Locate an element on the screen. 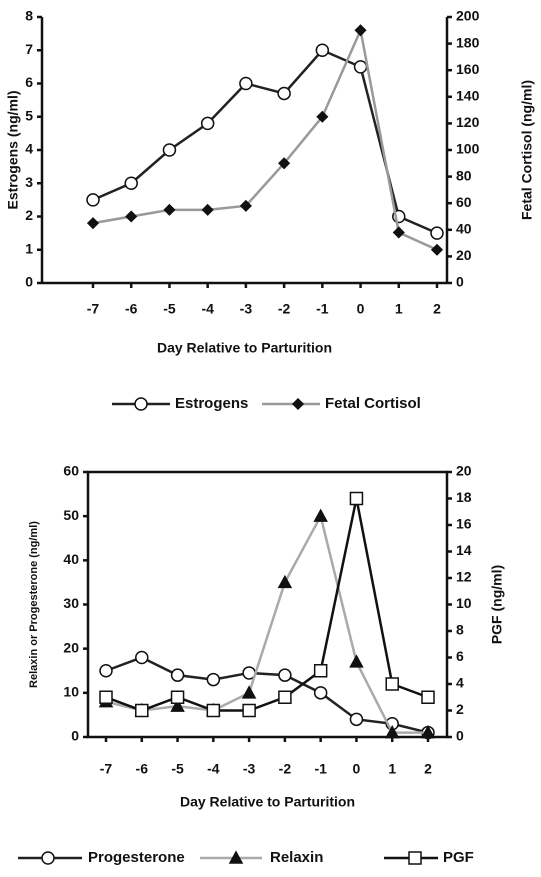  y-tick-label: 20 is located at coordinates (71, 647).